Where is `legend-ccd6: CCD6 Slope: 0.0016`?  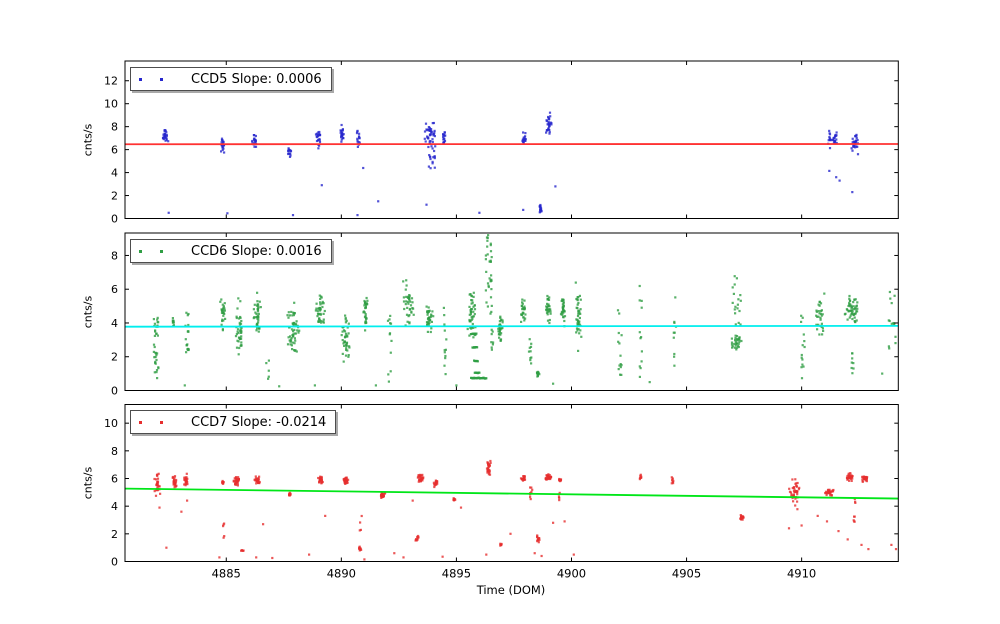
legend-ccd6: CCD6 Slope: 0.0016 is located at coordinates (231, 251).